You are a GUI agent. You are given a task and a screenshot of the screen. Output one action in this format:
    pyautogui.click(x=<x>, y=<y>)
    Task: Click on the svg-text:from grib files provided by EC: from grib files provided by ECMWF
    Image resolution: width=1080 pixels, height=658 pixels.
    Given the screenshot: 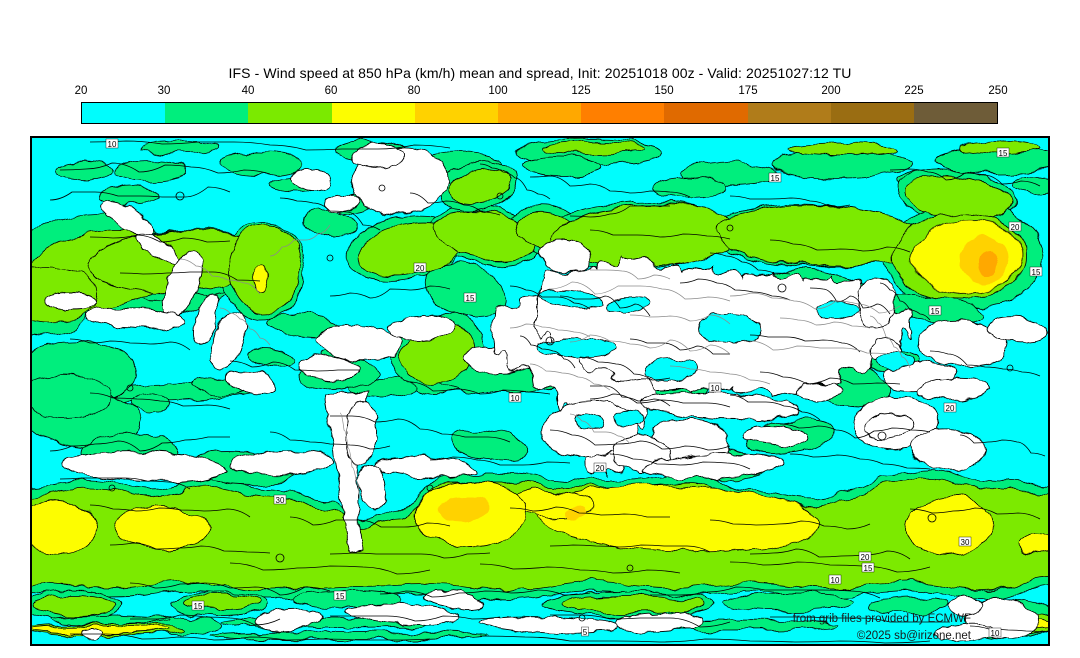 What is the action you would take?
    pyautogui.click(x=882, y=619)
    